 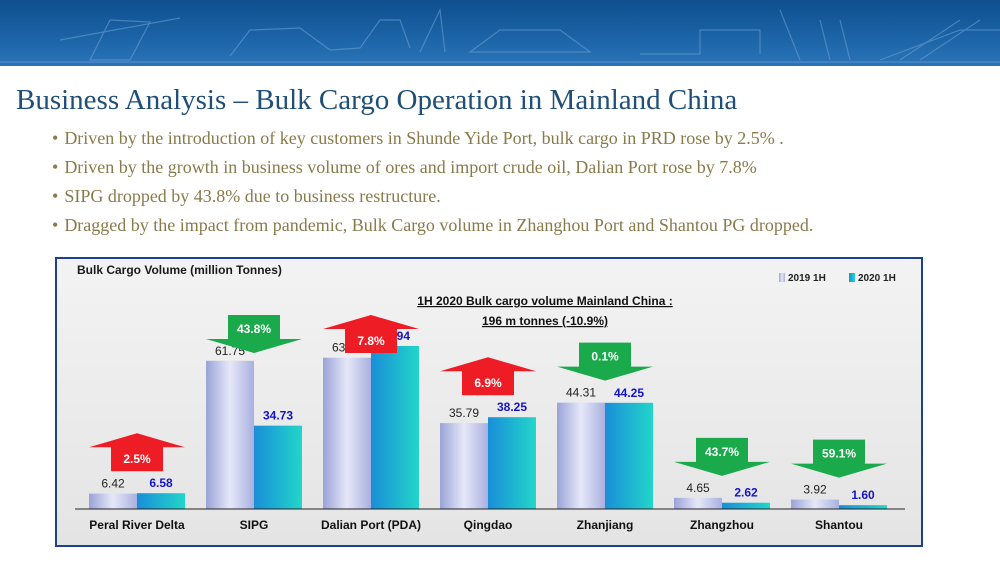 What do you see at coordinates (371, 525) in the screenshot?
I see `category-label: Dalian Port (PDA)` at bounding box center [371, 525].